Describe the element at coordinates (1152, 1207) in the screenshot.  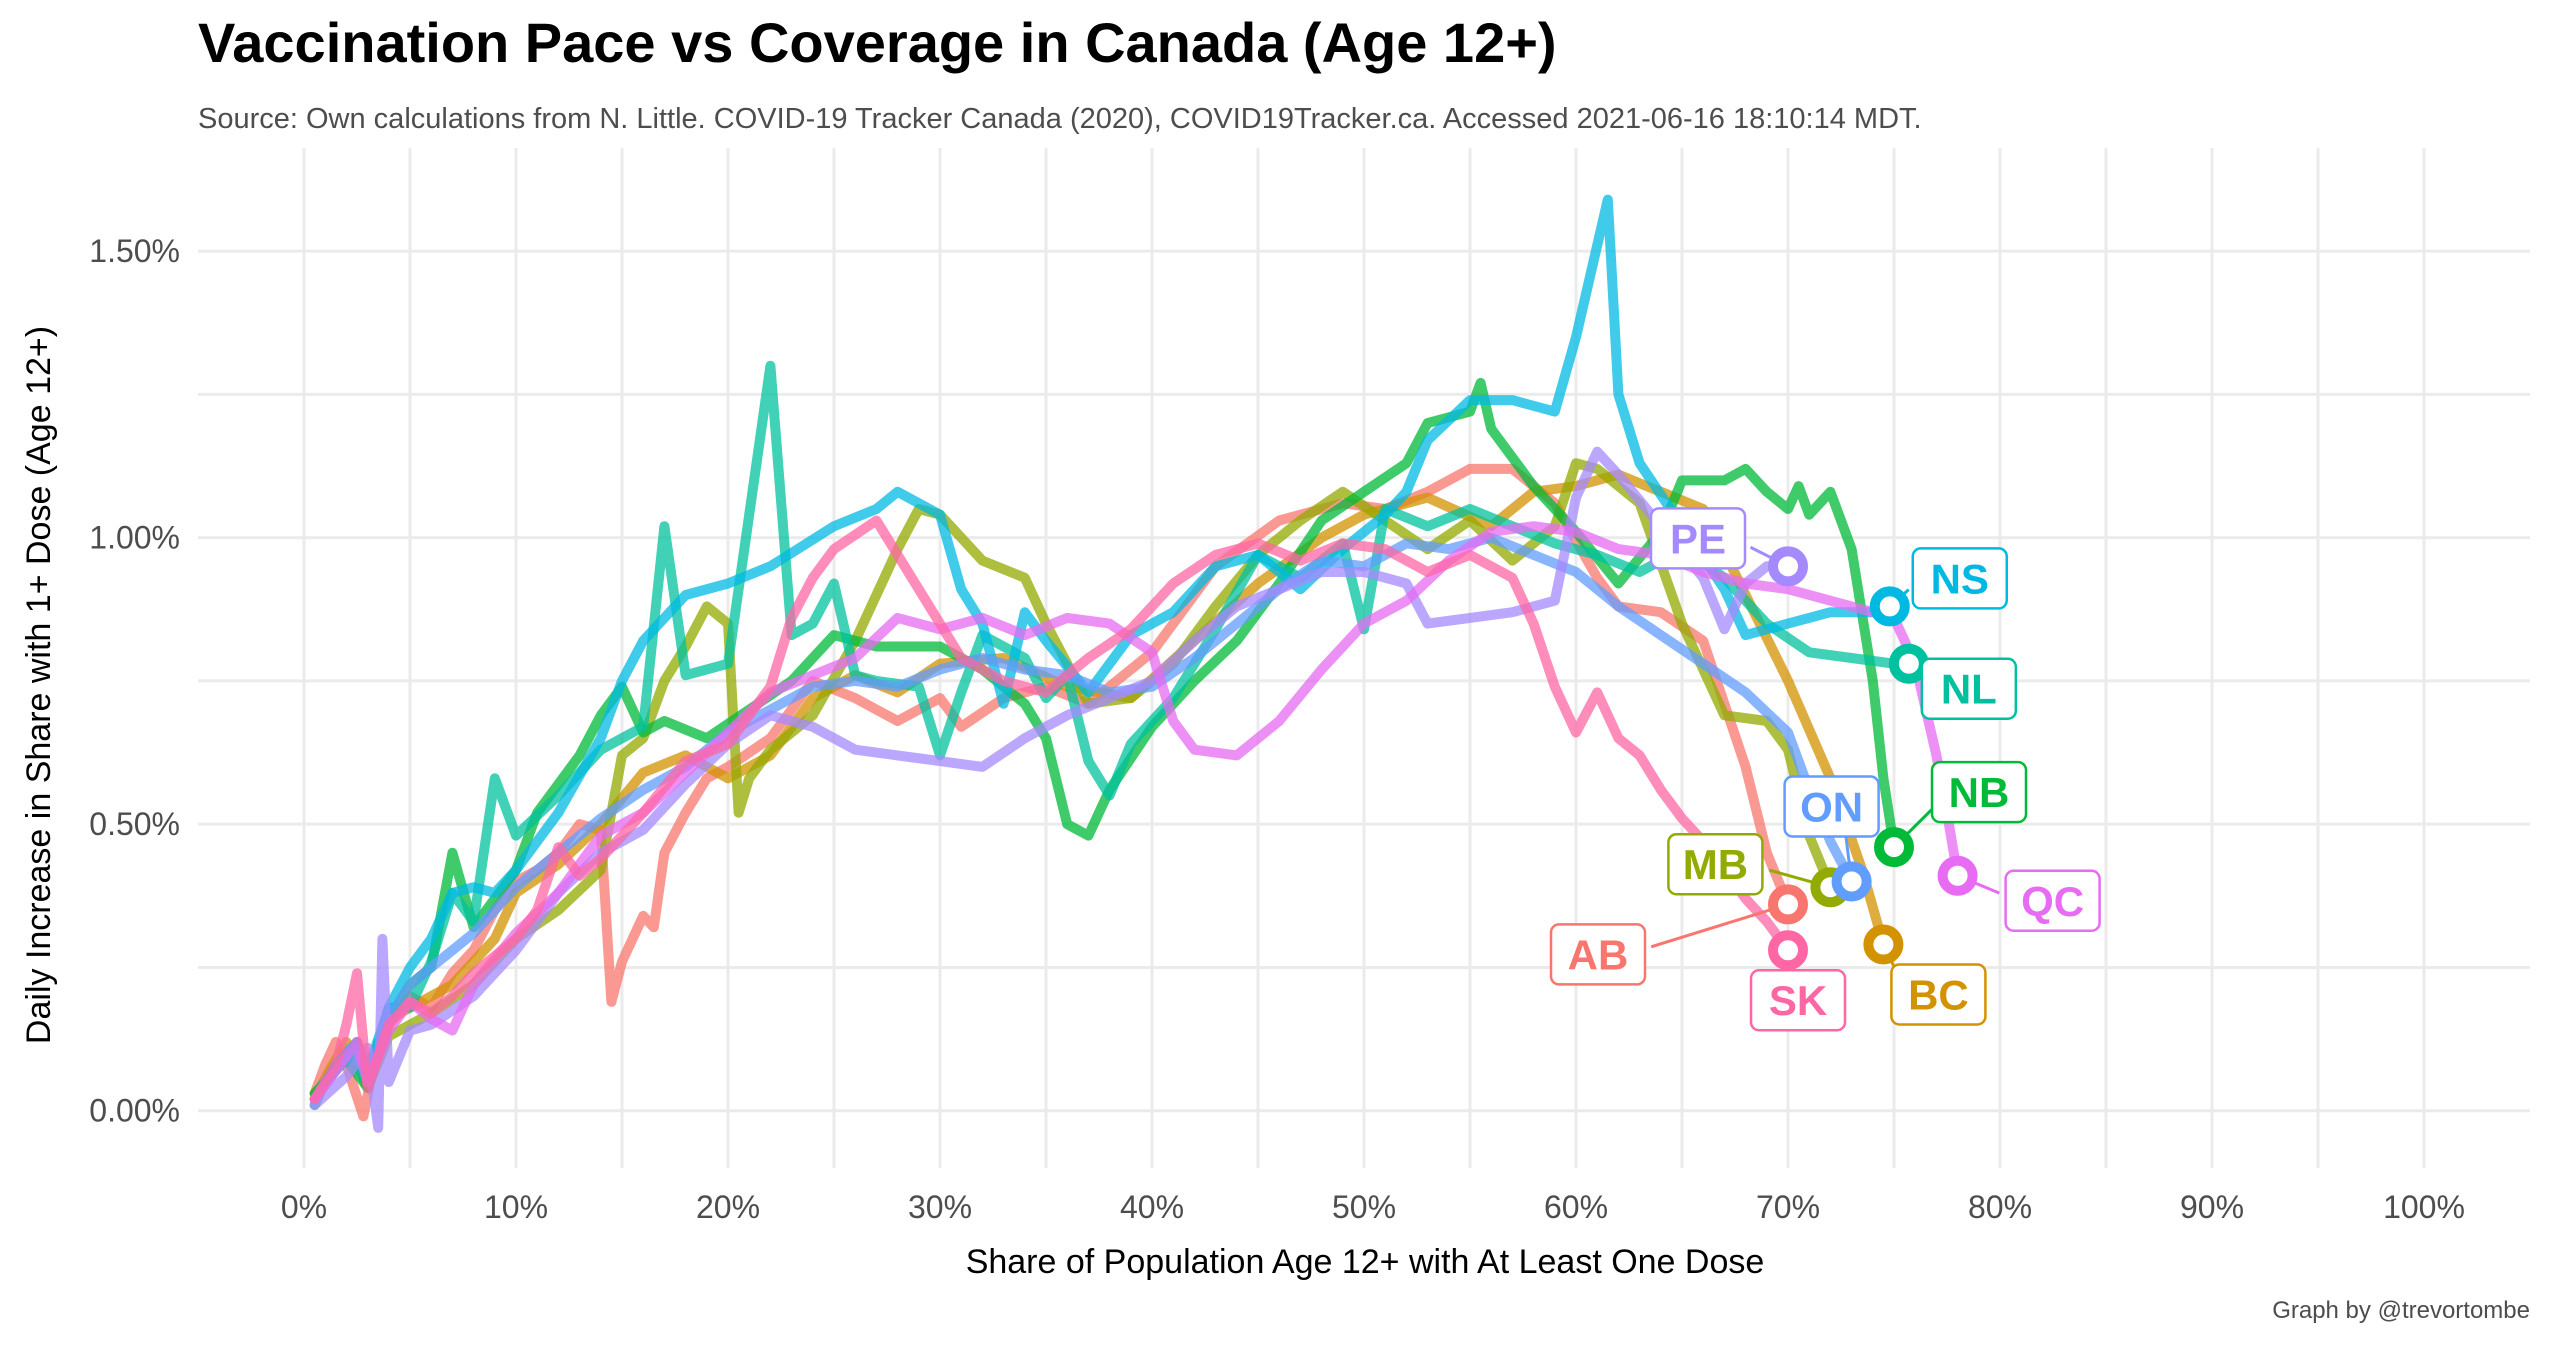
I see `x-tick-label: 40%` at that location.